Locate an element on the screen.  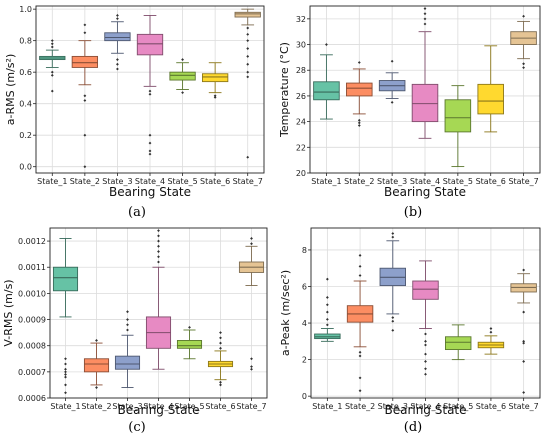
y-tick-label: 2 is located at coordinates (304, 360).